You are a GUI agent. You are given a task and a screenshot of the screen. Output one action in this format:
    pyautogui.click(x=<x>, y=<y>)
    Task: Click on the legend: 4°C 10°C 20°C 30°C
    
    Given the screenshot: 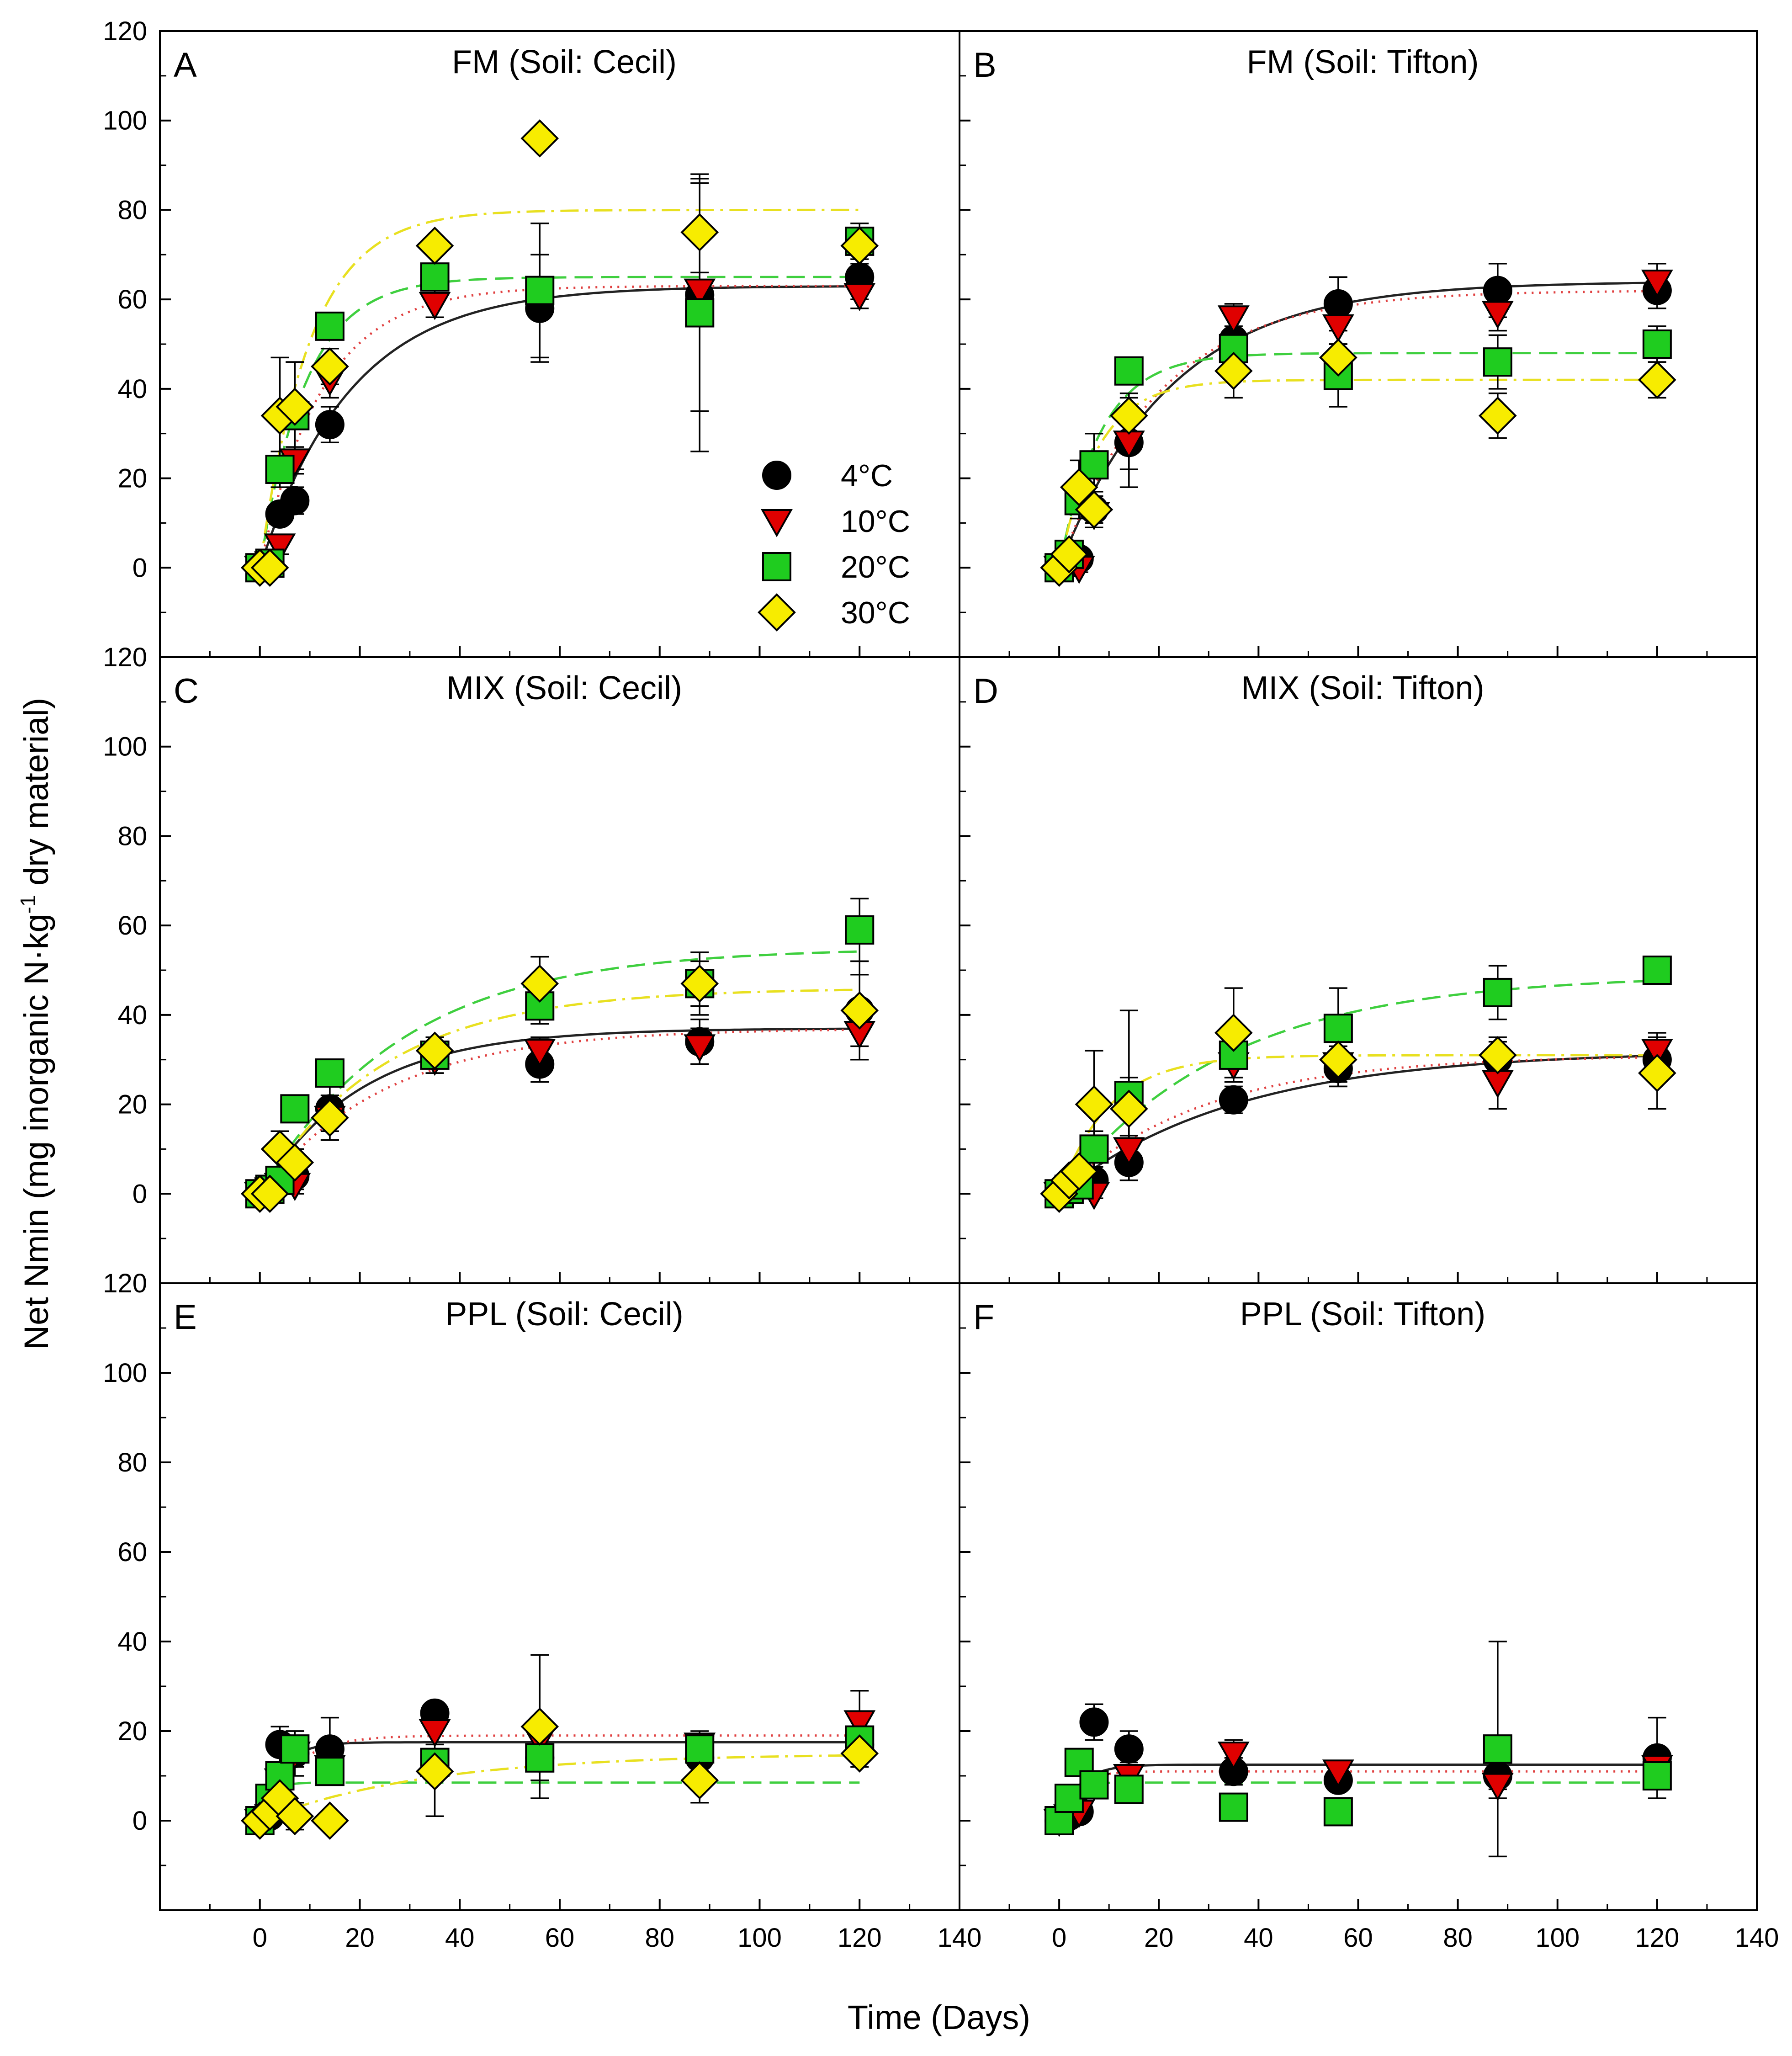 What is the action you would take?
    pyautogui.click(x=834, y=545)
    